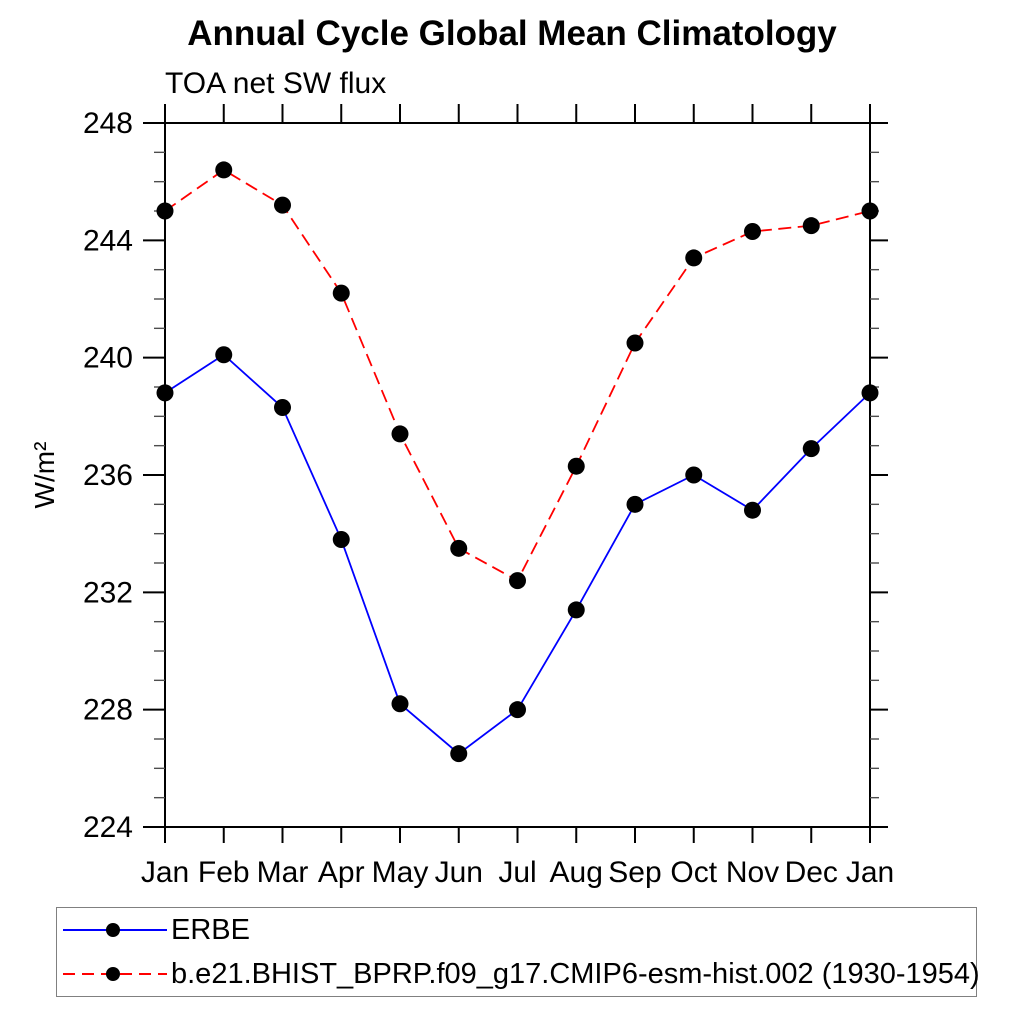  I want to click on x-tick-label: Oct, so click(693, 872).